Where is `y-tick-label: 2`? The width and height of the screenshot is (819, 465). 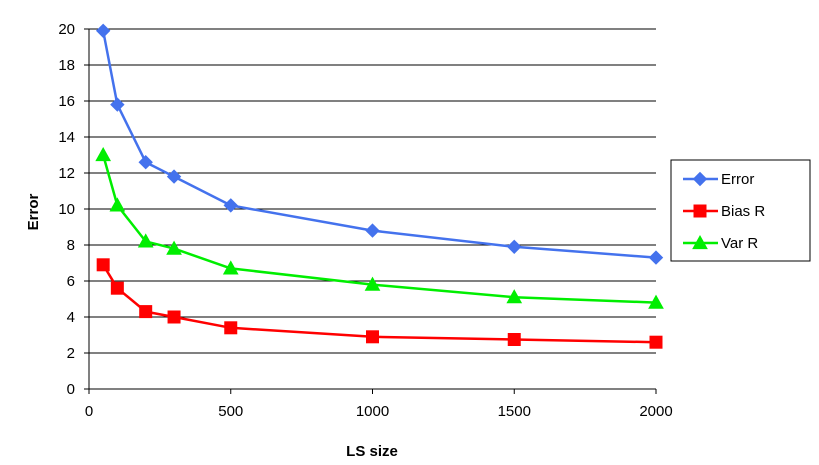
y-tick-label: 2 is located at coordinates (71, 353).